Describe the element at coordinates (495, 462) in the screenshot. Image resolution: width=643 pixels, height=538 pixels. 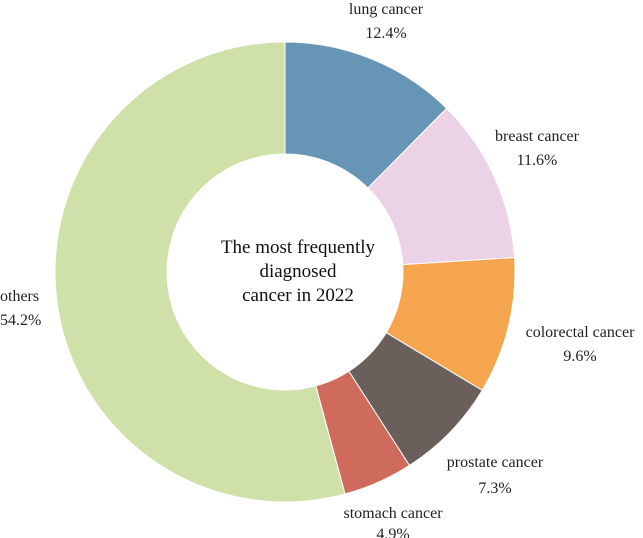
I see `slice-label-prostate-cancer: prostate cancer` at that location.